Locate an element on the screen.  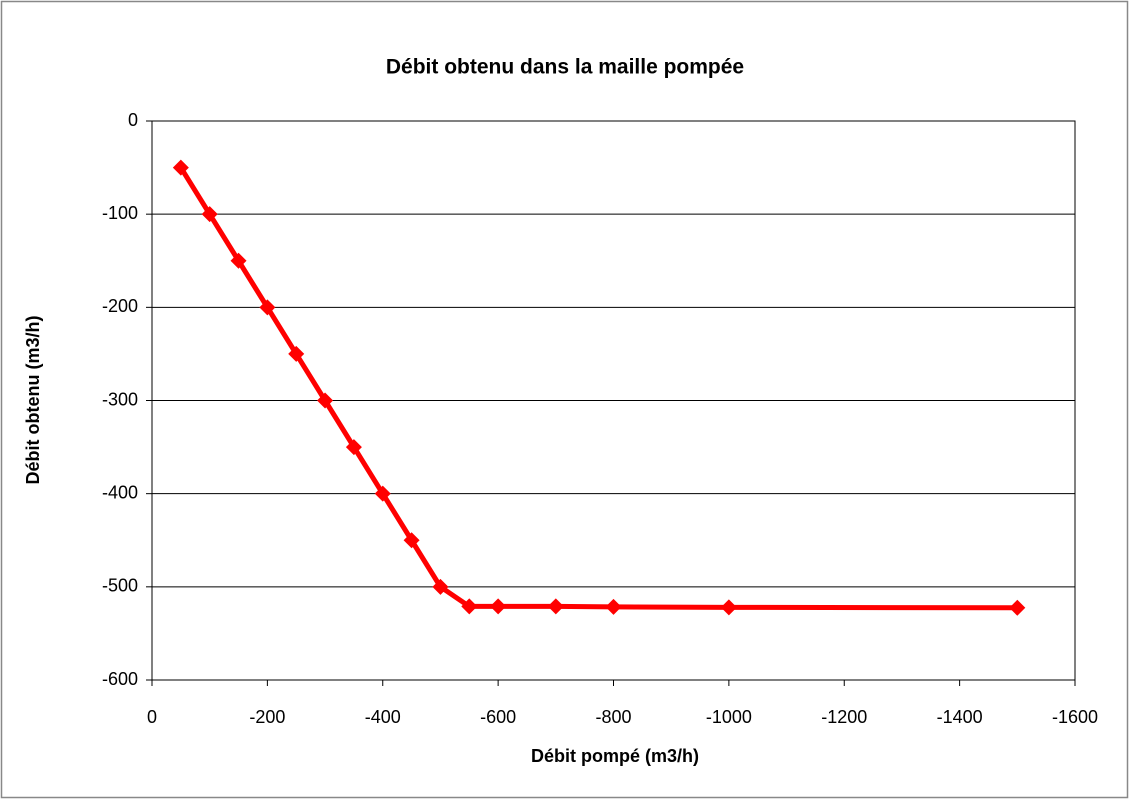
y-axis-label: Débit obtenu (m3/h) is located at coordinates (33, 400).